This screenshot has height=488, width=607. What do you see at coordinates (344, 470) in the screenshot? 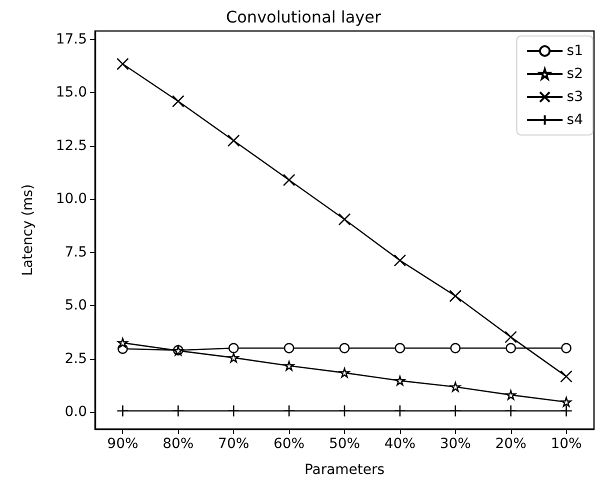
I see `x-axis-title: Parameters` at bounding box center [344, 470].